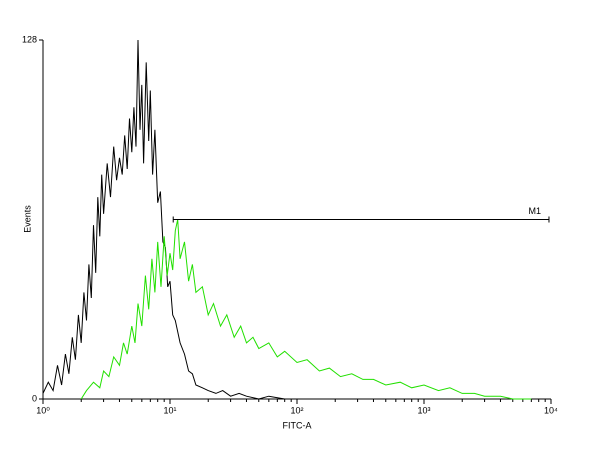  I want to click on x-tick-label: 10¹, so click(169, 410).